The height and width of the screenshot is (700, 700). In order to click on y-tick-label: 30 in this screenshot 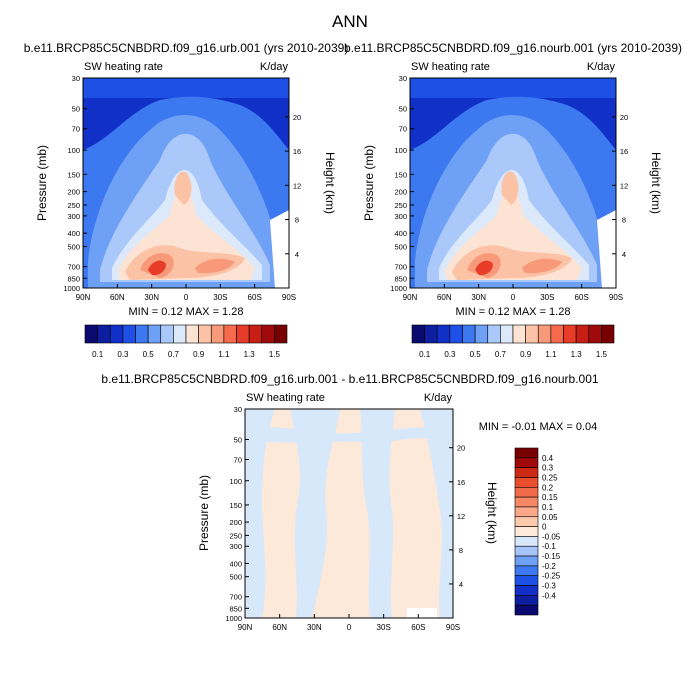, I will do `click(238, 409)`.